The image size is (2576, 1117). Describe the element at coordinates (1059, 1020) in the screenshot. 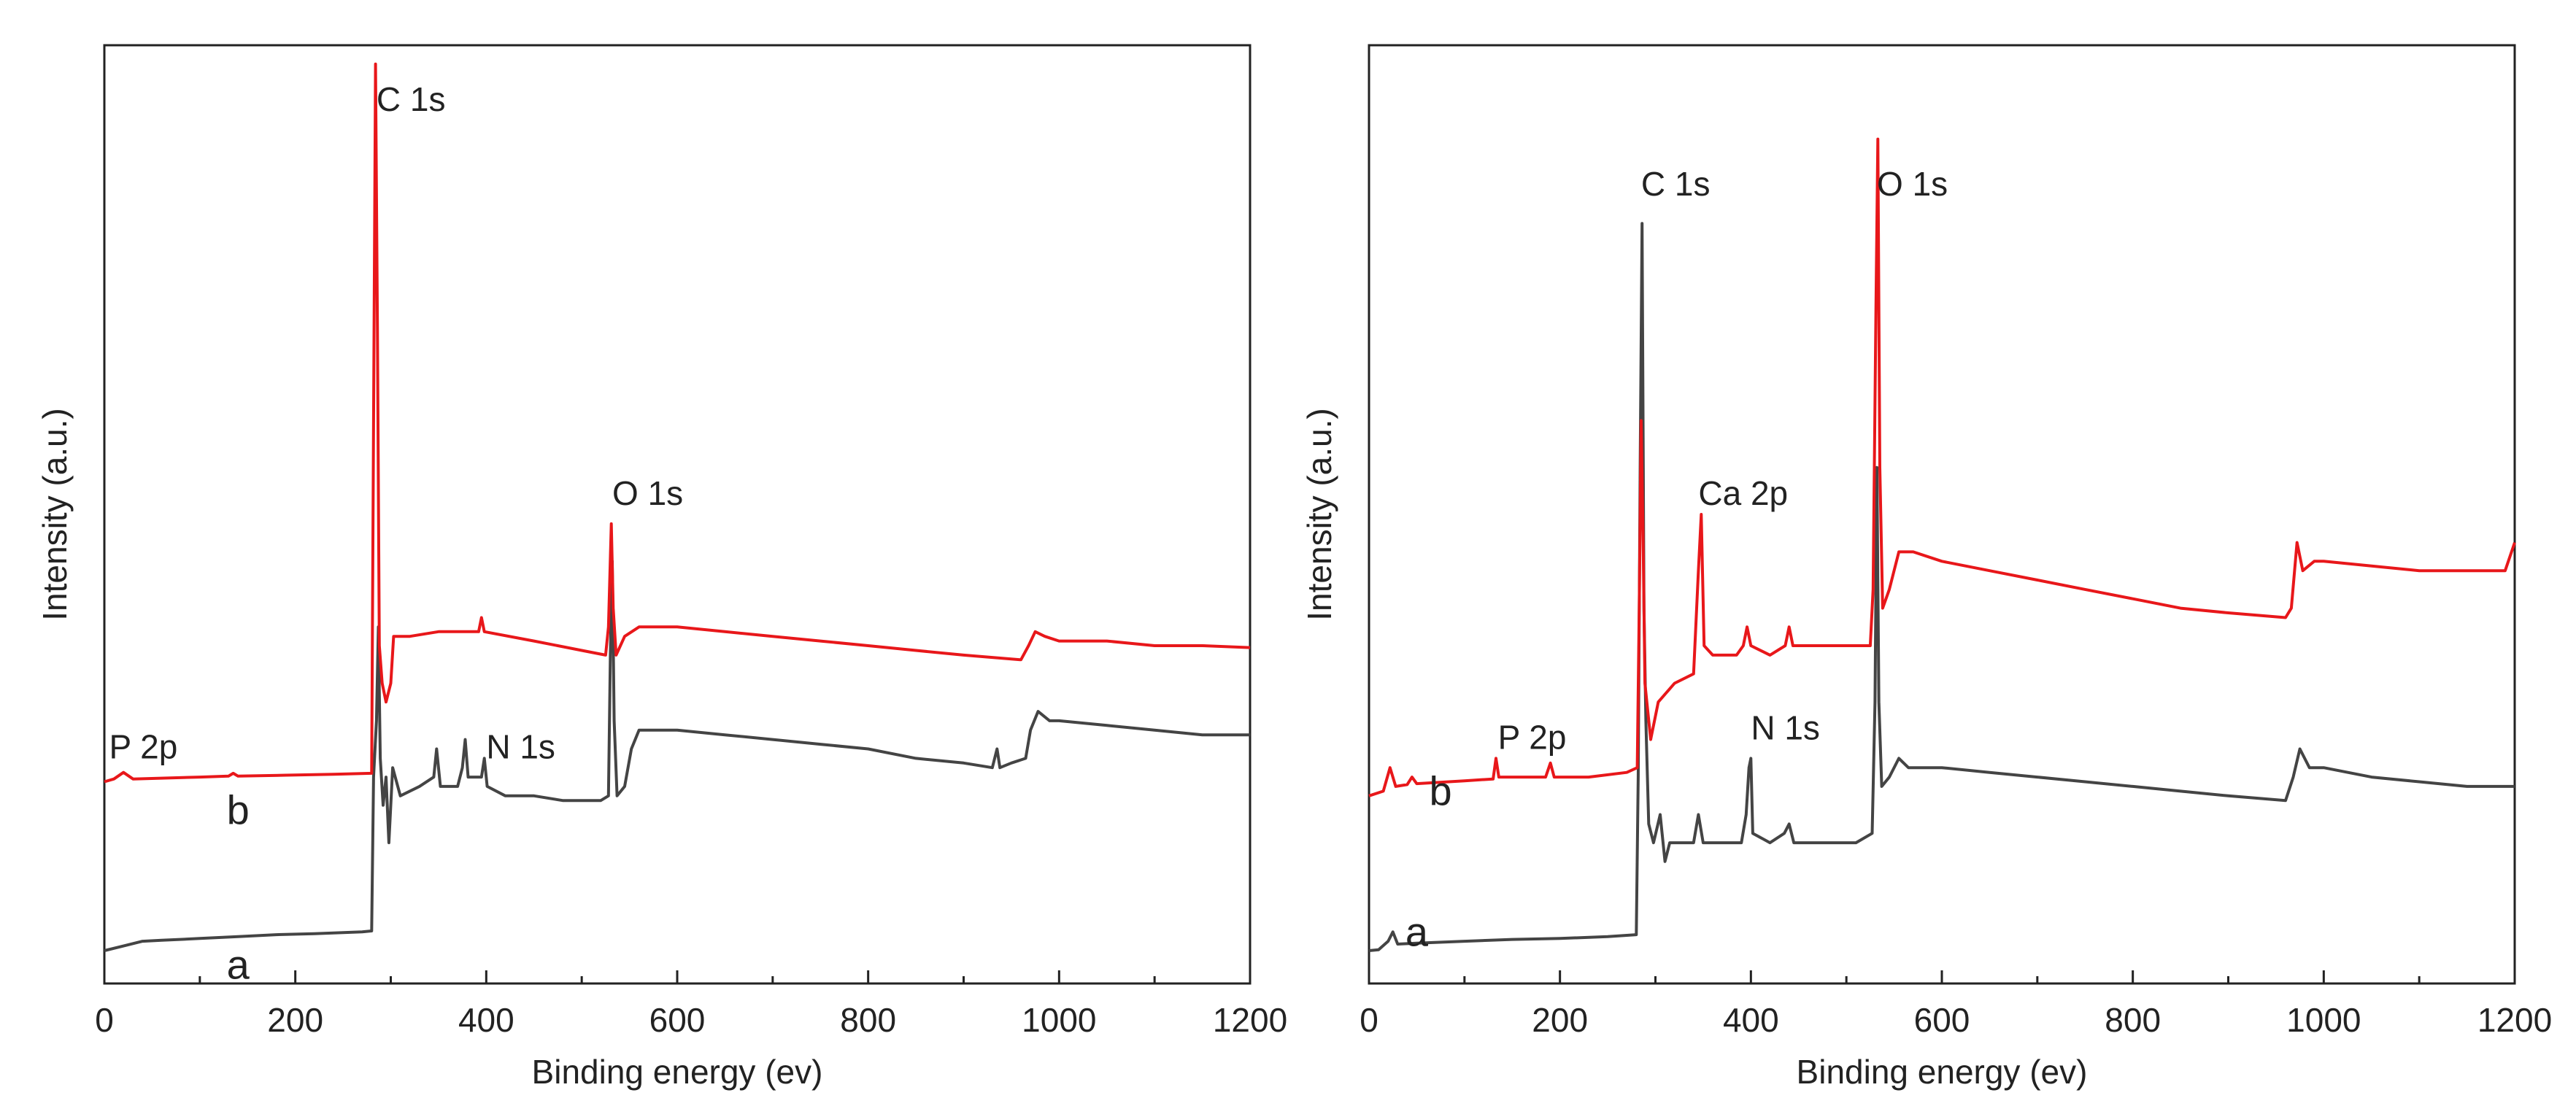

I see `left-chart-x-tick-label: 1000` at that location.